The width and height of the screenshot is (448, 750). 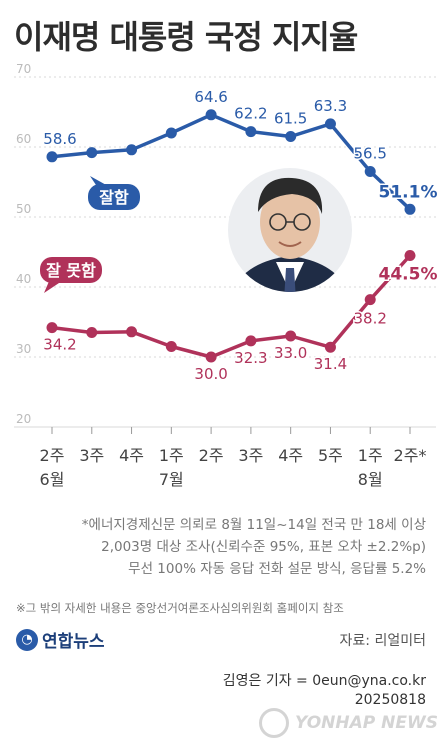 What do you see at coordinates (277, 569) in the screenshot?
I see `note-line: 무선 100% 자동 응답 전화 설문 방식, 응답률 5.2%` at bounding box center [277, 569].